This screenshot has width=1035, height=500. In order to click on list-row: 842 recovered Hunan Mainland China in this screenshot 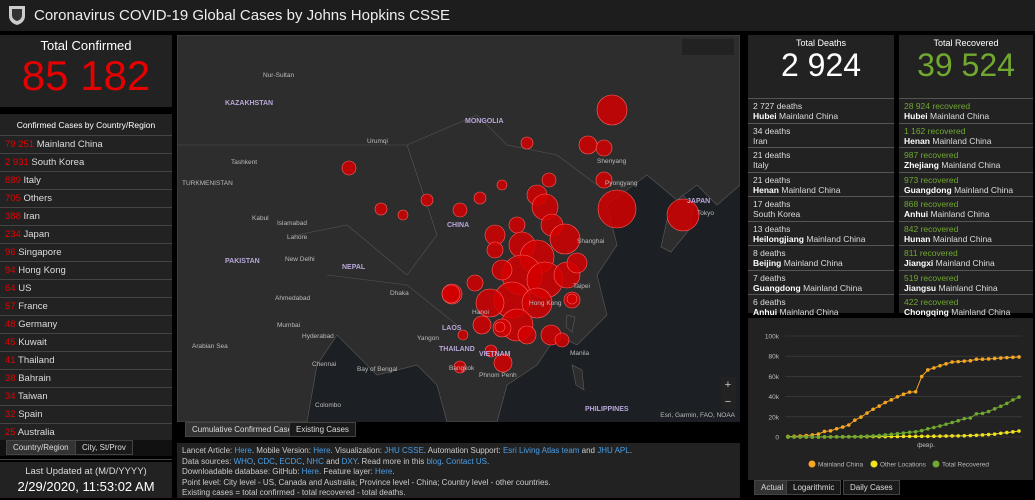, I will do `click(966, 234)`.